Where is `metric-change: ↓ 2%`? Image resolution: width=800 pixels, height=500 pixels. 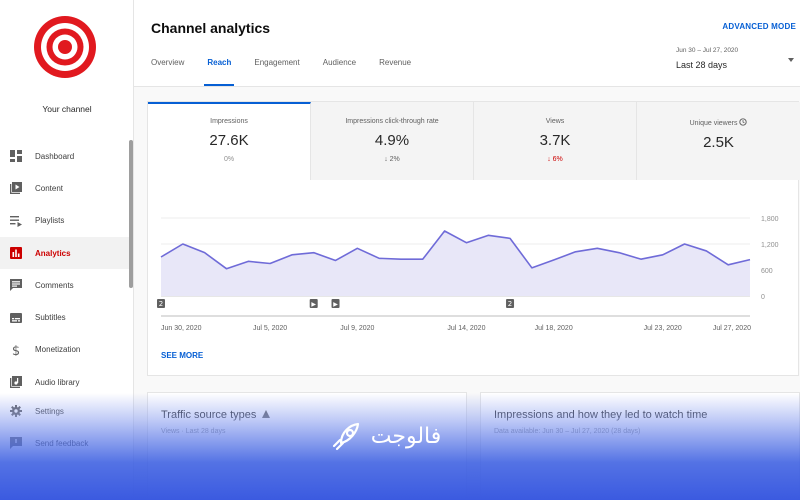
metric-change: ↓ 2% is located at coordinates (392, 159).